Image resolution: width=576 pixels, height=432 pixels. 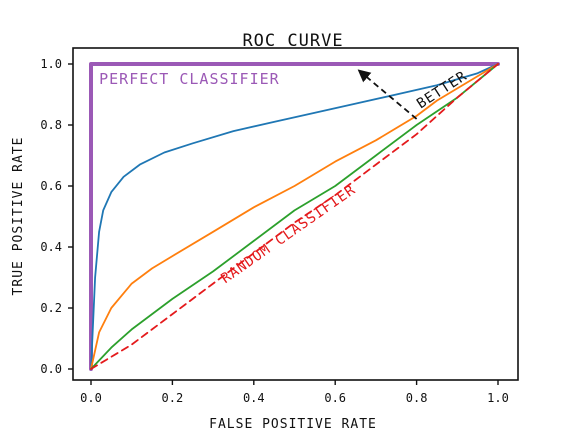 What do you see at coordinates (51, 125) in the screenshot?
I see `y-tick-label: 0.8` at bounding box center [51, 125].